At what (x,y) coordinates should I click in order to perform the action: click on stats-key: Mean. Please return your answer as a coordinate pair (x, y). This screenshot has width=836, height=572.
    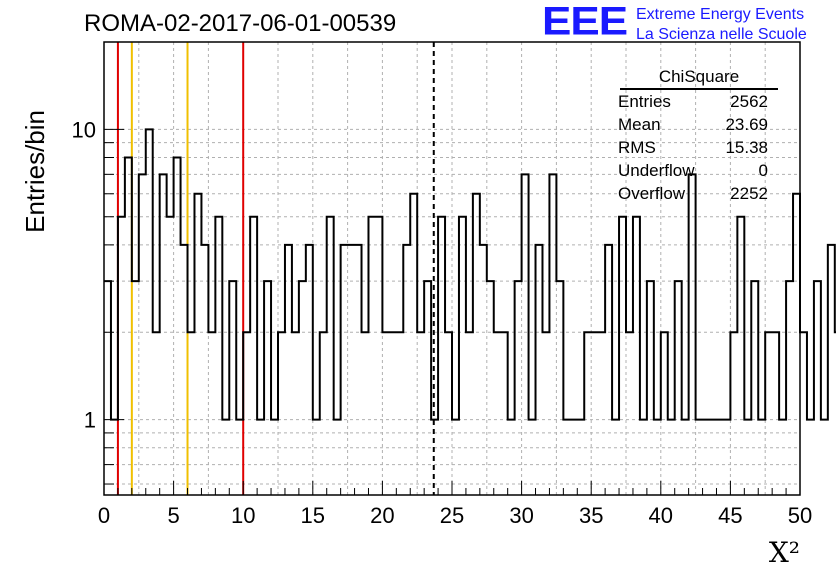
    Looking at the image, I should click on (639, 124).